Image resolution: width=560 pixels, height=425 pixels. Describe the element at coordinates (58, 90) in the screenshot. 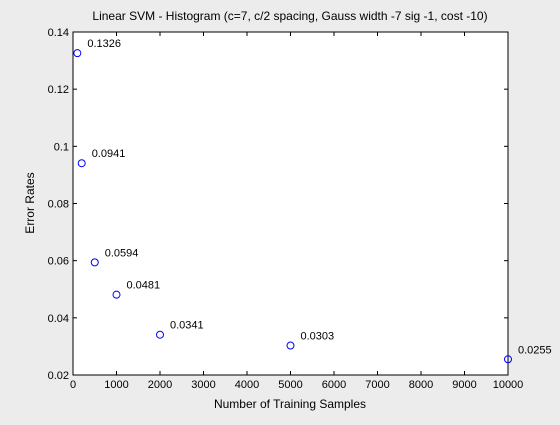

I see `y-tick-label: 0.12` at that location.